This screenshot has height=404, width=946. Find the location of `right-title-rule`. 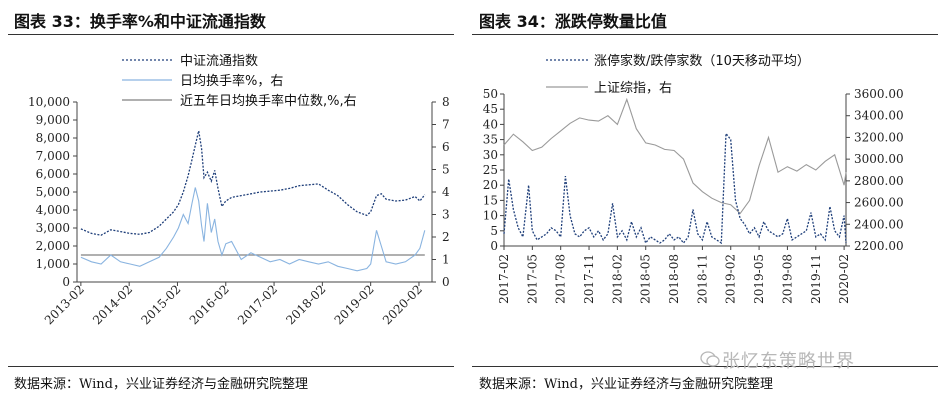

right-title-rule is located at coordinates (705, 34).